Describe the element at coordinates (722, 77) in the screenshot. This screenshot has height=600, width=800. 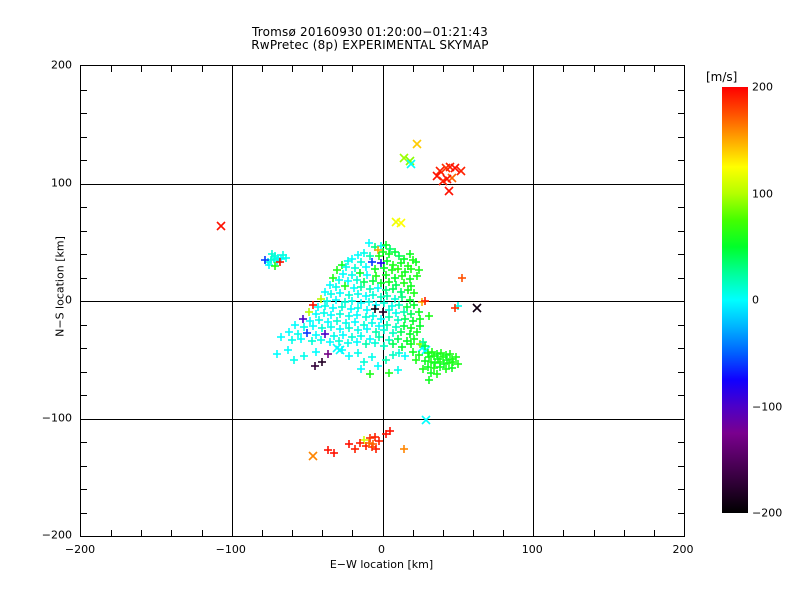
I see `colorbar-title: [m/s]` at that location.